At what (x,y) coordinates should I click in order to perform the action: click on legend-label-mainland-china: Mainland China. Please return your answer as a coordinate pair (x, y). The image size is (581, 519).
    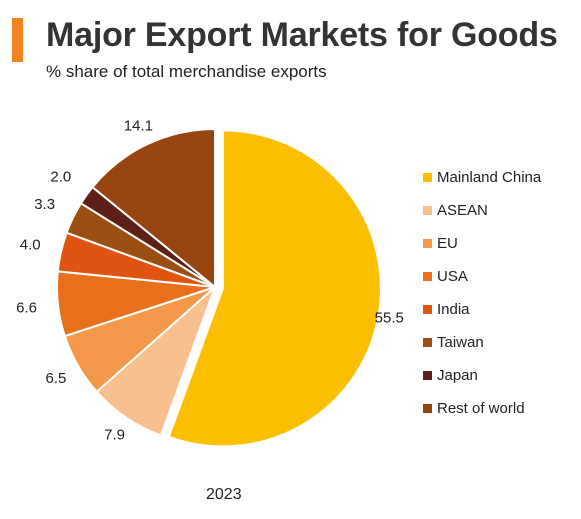
    Looking at the image, I should click on (489, 177).